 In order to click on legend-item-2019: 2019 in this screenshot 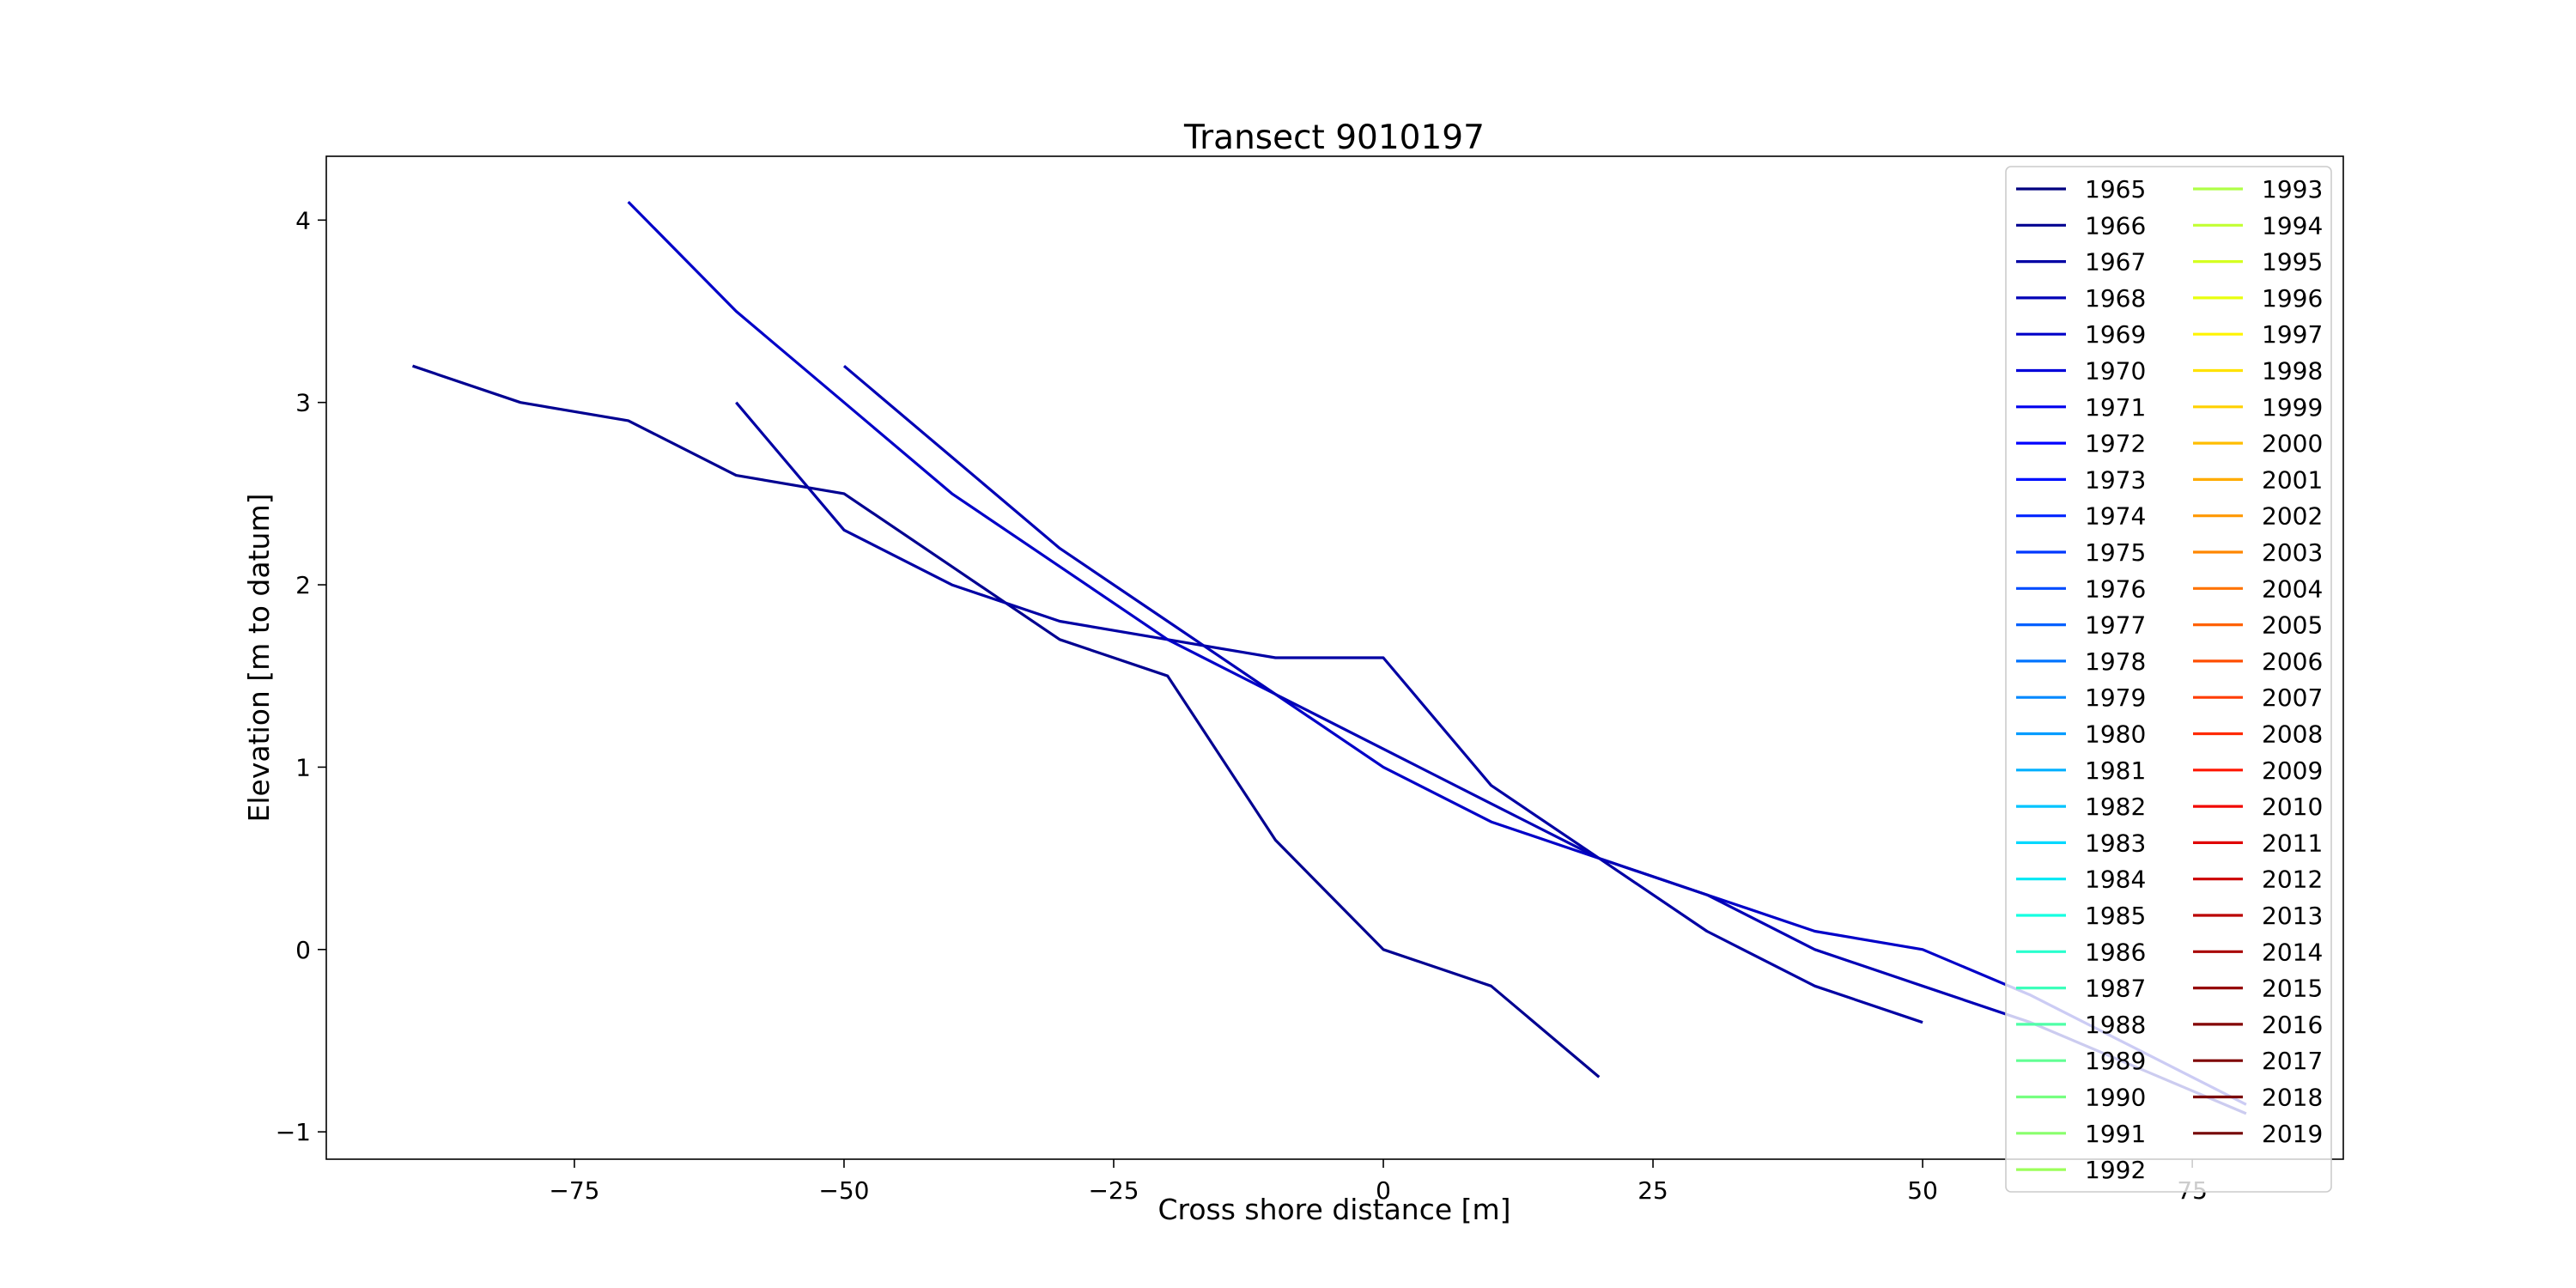, I will do `click(2258, 1134)`.